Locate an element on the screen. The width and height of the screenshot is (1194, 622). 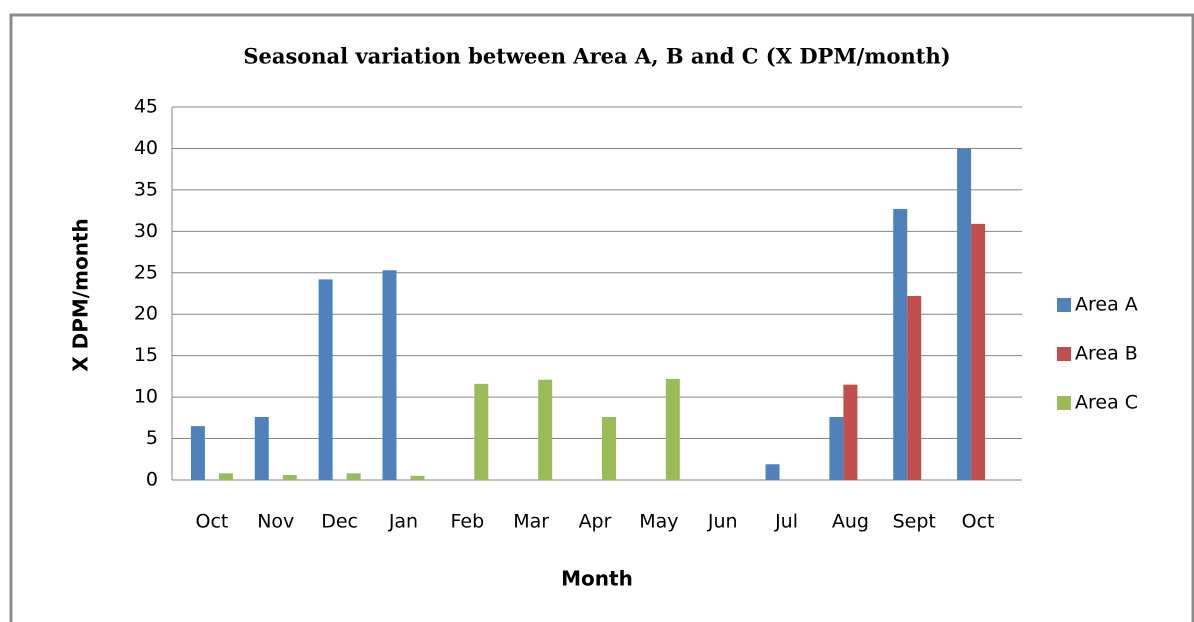
y-tick-label: 0 is located at coordinates (152, 480).